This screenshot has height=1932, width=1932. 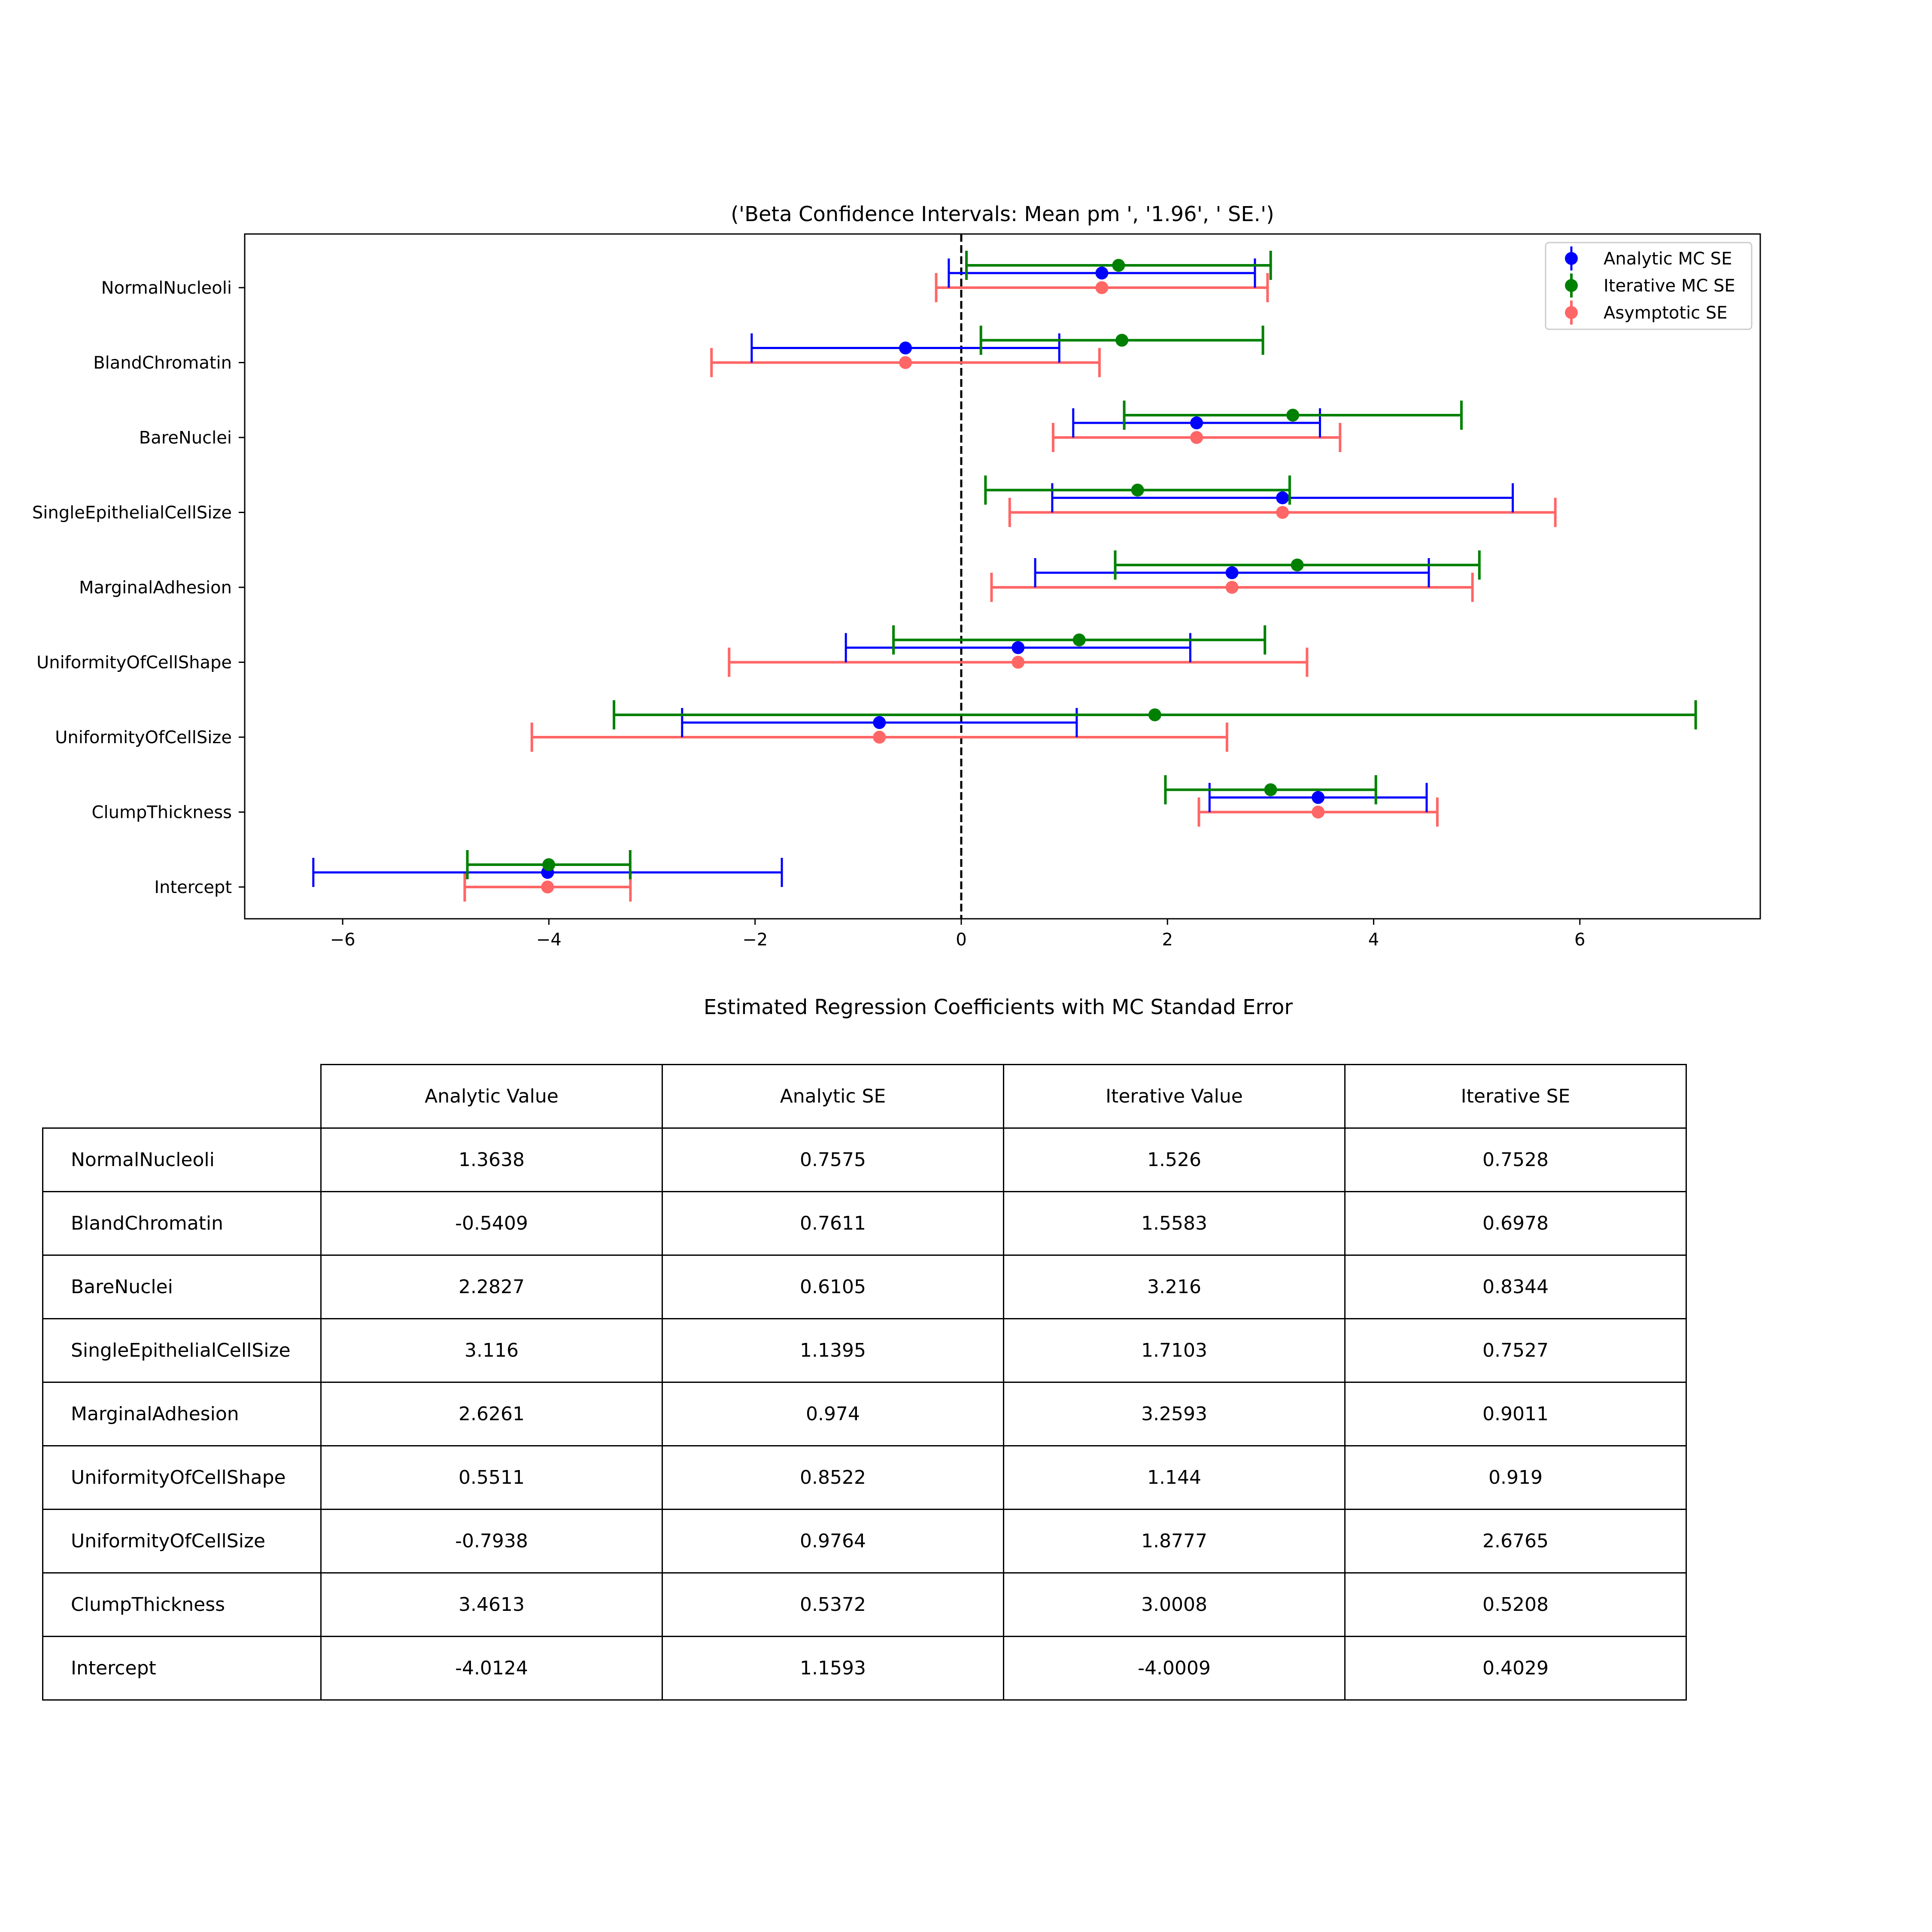 What do you see at coordinates (182, 1414) in the screenshot?
I see `table-row-label: MarginalAdhesion` at bounding box center [182, 1414].